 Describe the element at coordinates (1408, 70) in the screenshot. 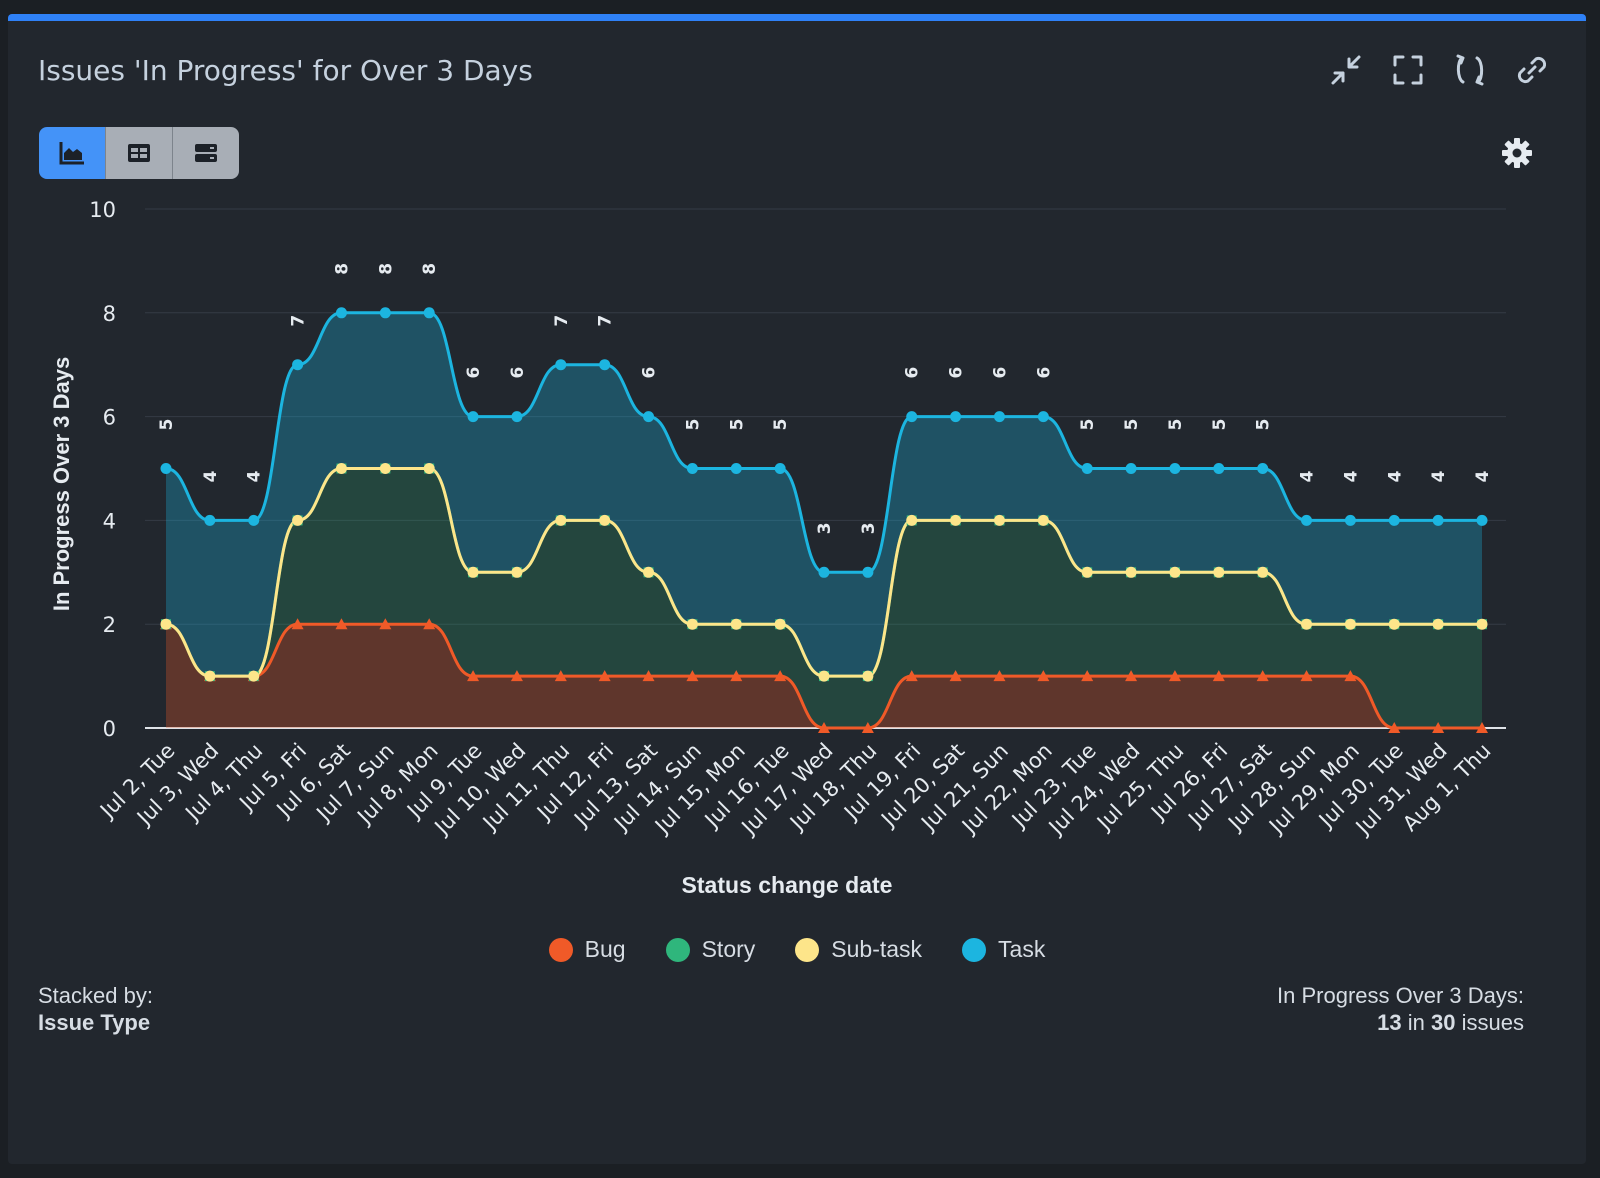

I see `fullscreen-icon` at that location.